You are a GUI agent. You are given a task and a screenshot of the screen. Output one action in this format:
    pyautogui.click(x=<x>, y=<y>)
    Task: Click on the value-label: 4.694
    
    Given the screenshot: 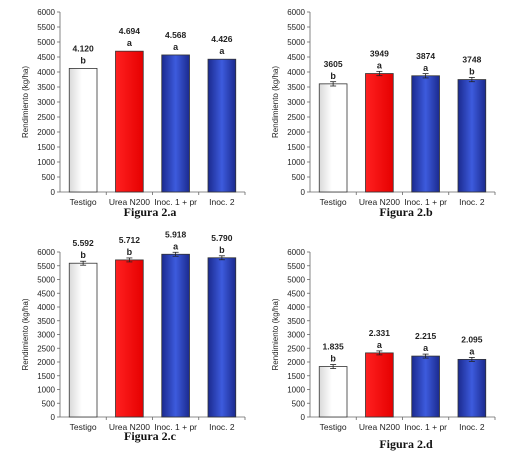 What is the action you would take?
    pyautogui.click(x=130, y=31)
    